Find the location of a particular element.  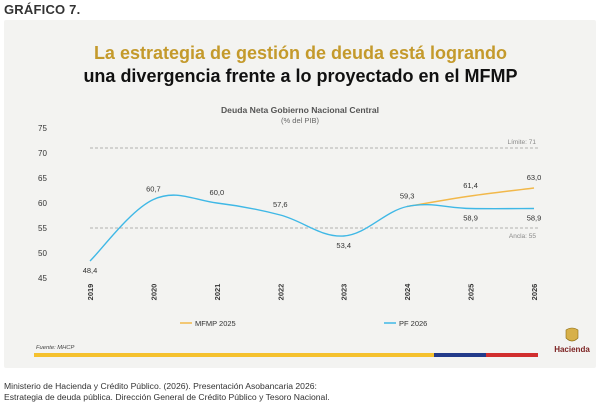

legend-label: MFMP 2025 is located at coordinates (215, 323).